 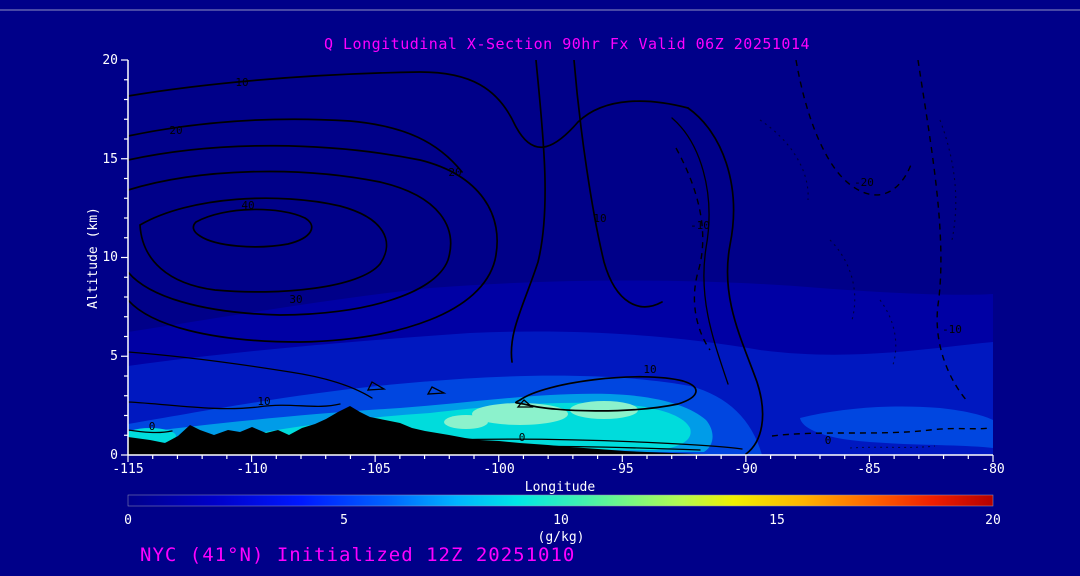 What do you see at coordinates (110, 60) in the screenshot?
I see `y-tick-label: 20` at bounding box center [110, 60].